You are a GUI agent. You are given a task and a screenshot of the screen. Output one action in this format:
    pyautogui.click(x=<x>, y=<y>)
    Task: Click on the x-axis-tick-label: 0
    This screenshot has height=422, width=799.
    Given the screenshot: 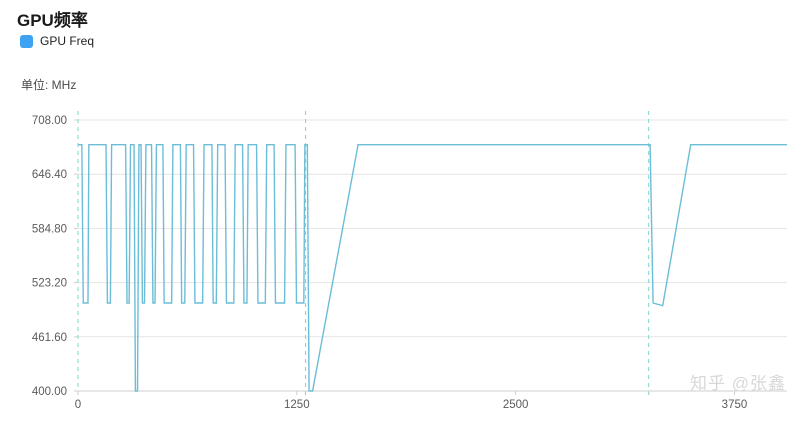 What is the action you would take?
    pyautogui.click(x=78, y=405)
    